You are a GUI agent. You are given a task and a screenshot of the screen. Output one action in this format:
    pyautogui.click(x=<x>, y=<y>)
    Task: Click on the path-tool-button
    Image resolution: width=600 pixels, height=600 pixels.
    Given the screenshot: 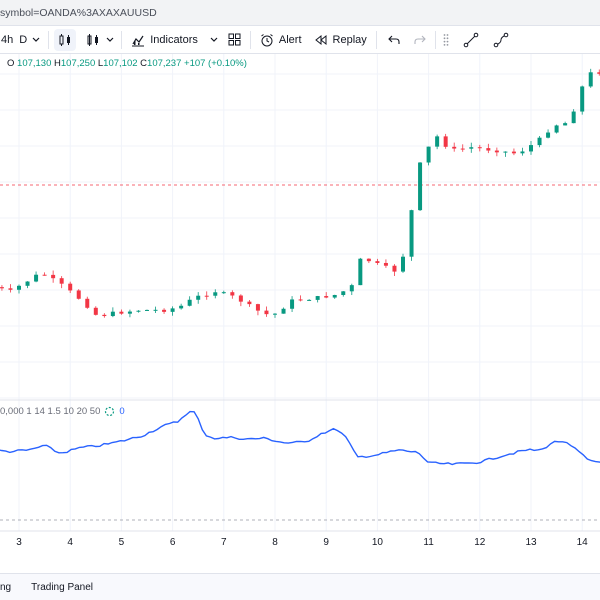 What is the action you would take?
    pyautogui.click(x=501, y=40)
    